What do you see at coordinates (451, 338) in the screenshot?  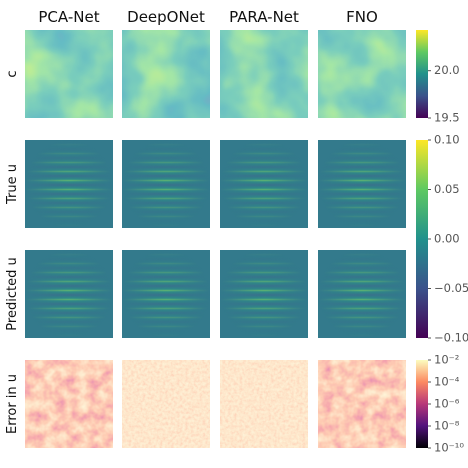 I see `colorbar-tick-label: −0.10` at bounding box center [451, 338].